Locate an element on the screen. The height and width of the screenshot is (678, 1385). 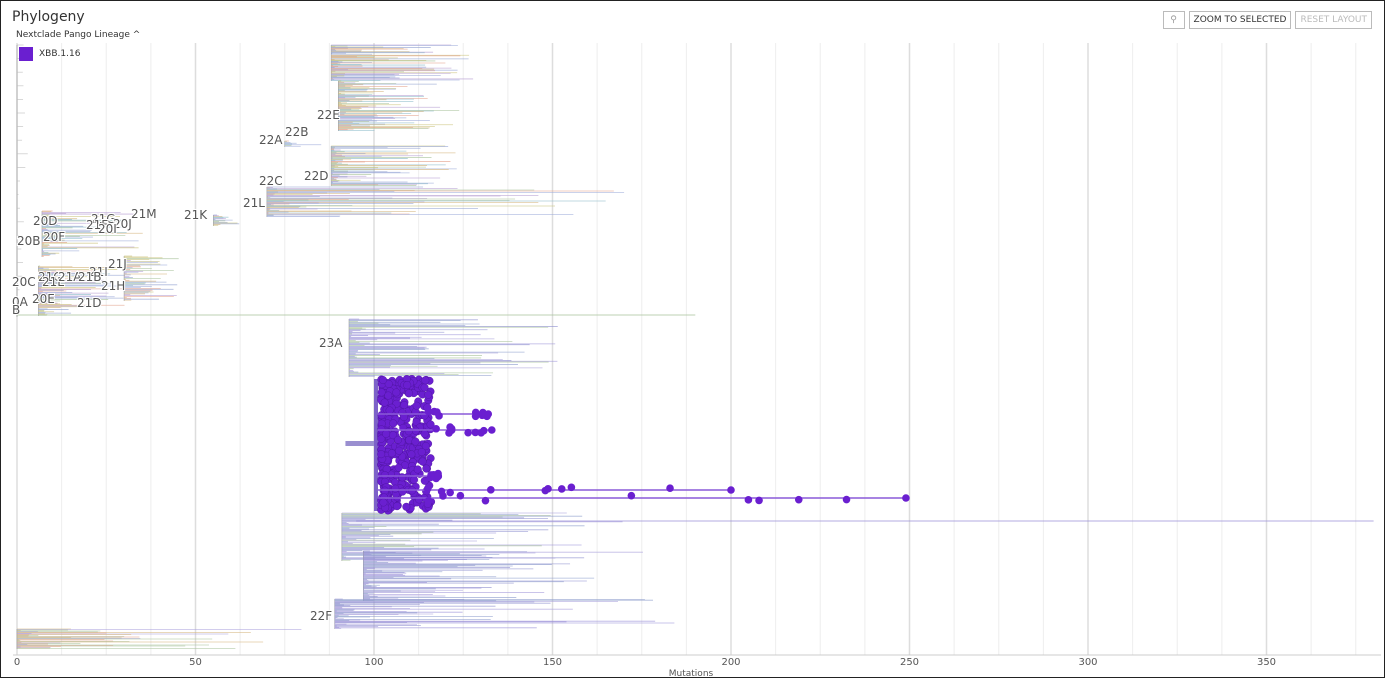
clade-label: 21A is located at coordinates (70, 277).